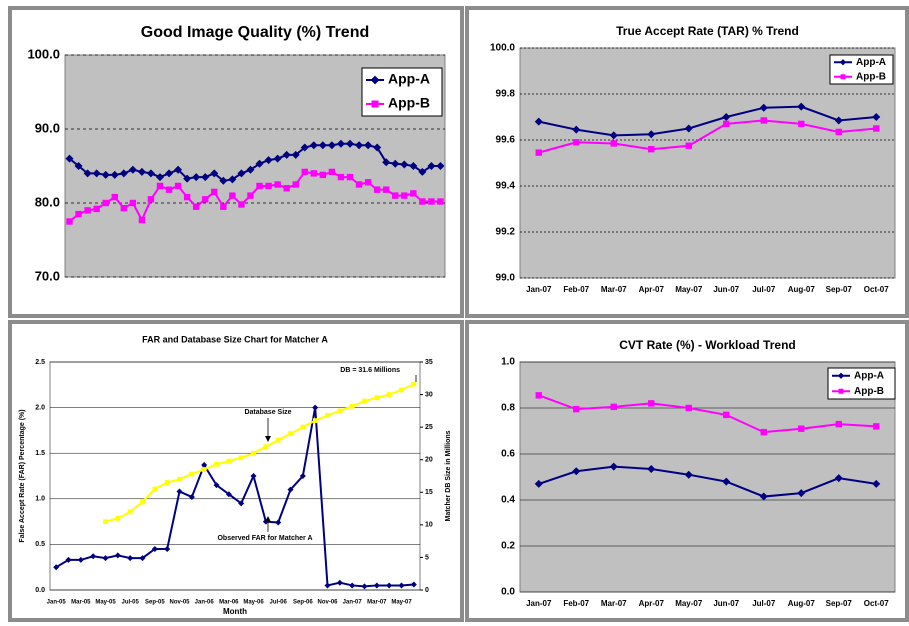 The height and width of the screenshot is (626, 909). Describe the element at coordinates (427, 590) in the screenshot. I see `y2-tick-label: 0` at that location.